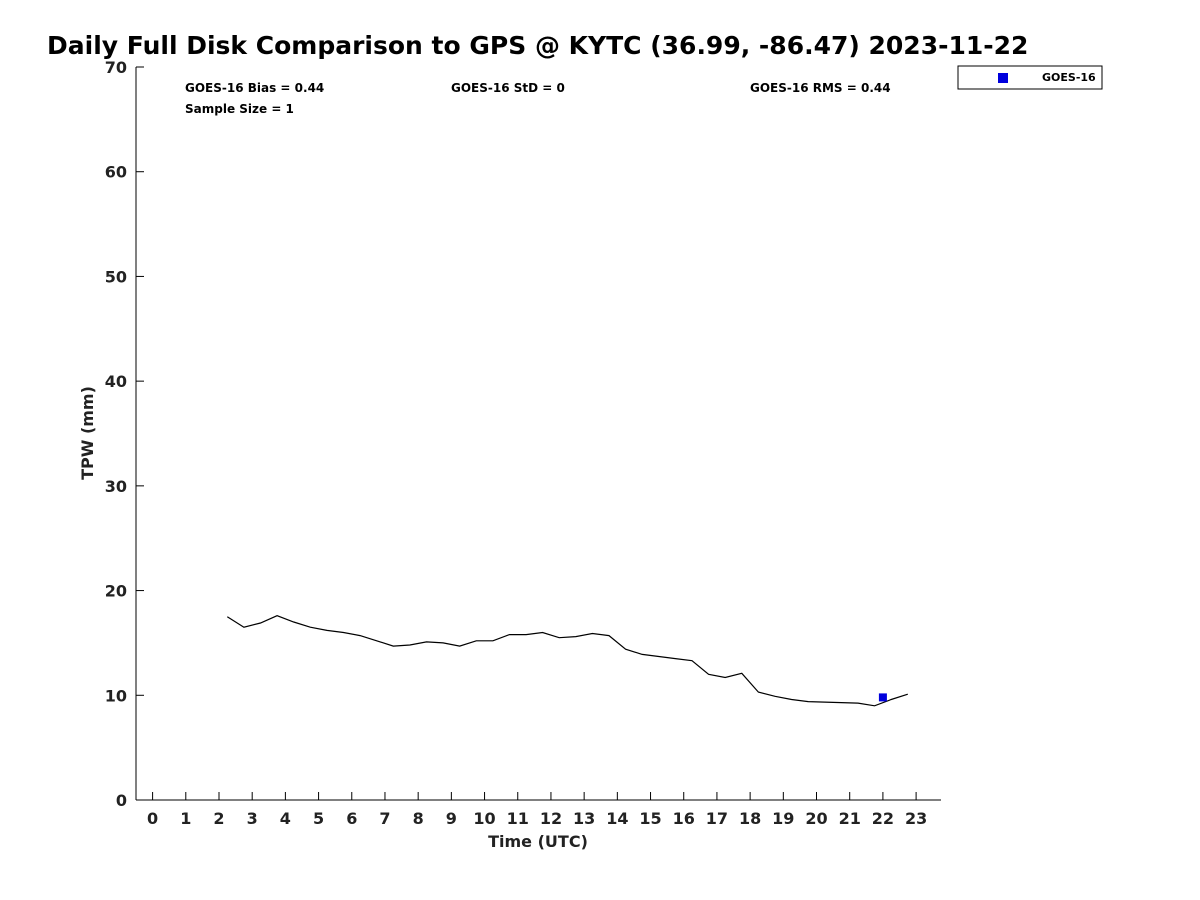 This screenshot has width=1200, height=900. What do you see at coordinates (152, 818) in the screenshot?
I see `x-tick-label: 0` at bounding box center [152, 818].